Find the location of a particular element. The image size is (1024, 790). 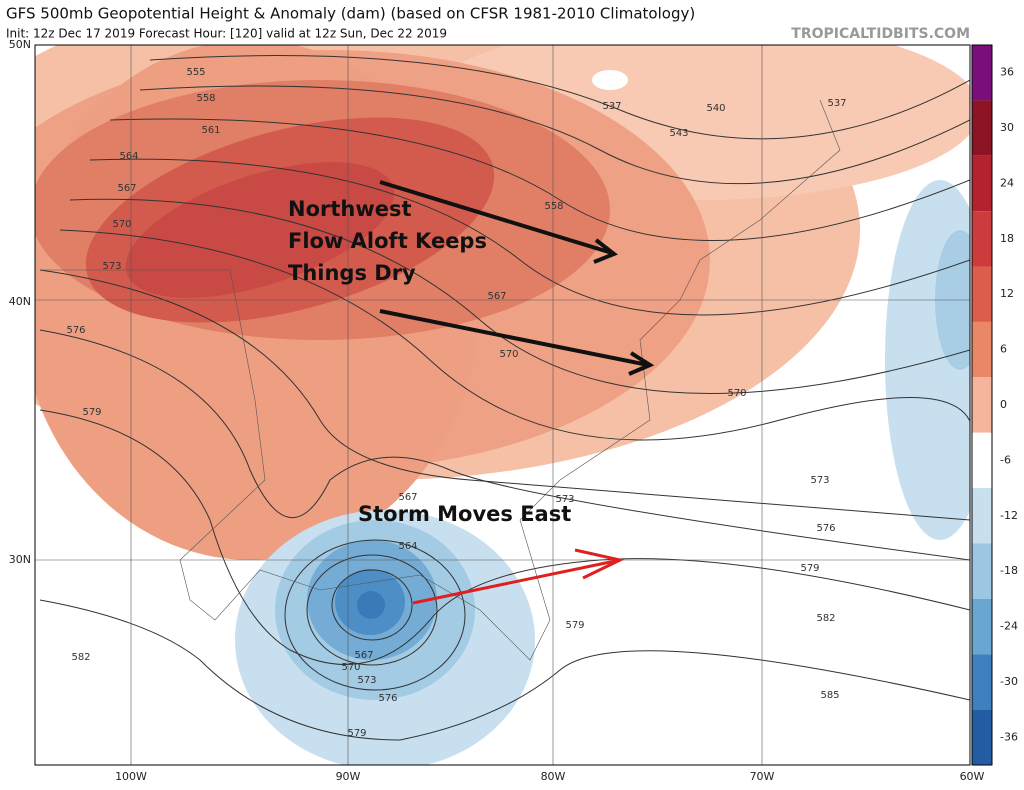

contour-label: 555 is located at coordinates (195, 72).